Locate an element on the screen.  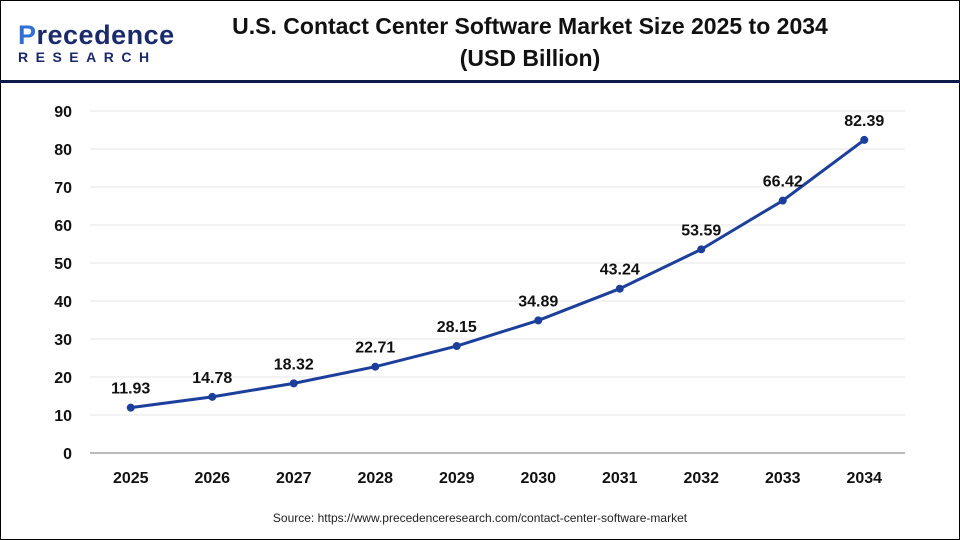
data-label: 66.42 is located at coordinates (783, 182).